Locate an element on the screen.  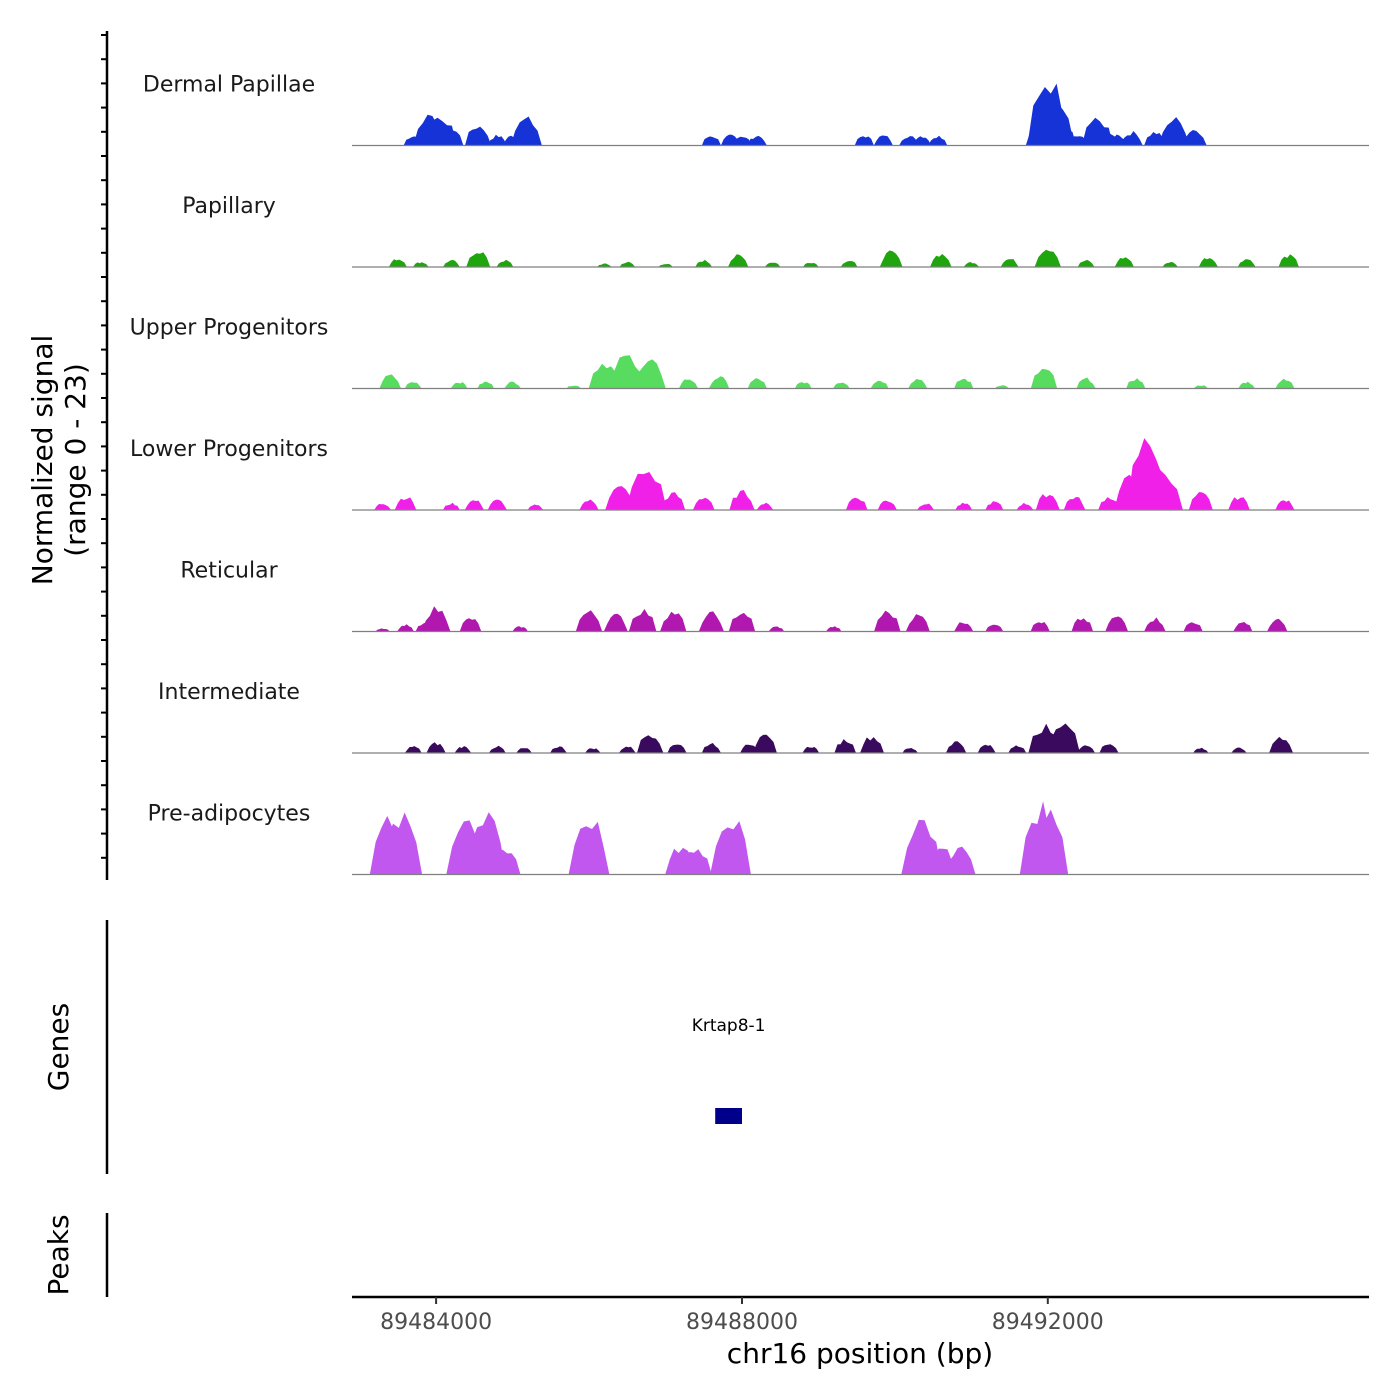
x-tick-label: 89484000 is located at coordinates (436, 1322).